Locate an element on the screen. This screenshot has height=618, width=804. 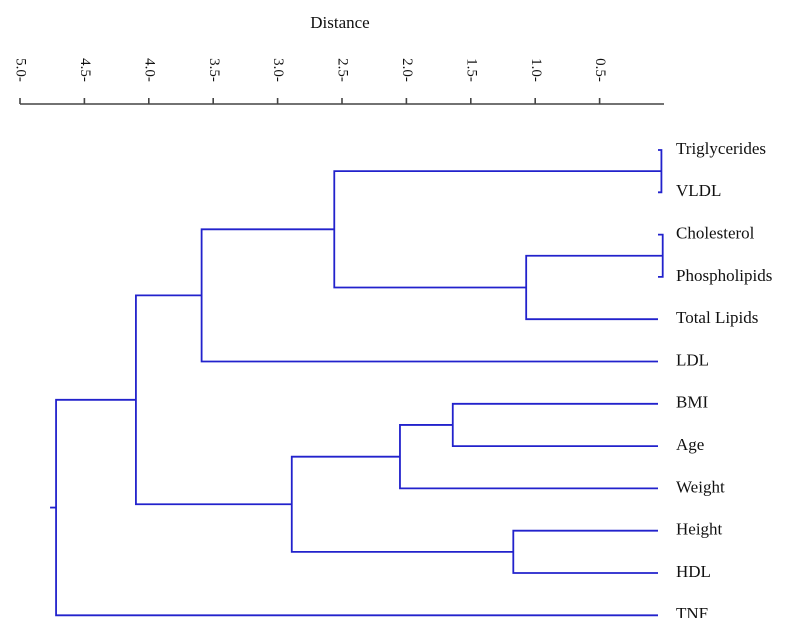
leaf-label-vldl: VLDL is located at coordinates (698, 190).